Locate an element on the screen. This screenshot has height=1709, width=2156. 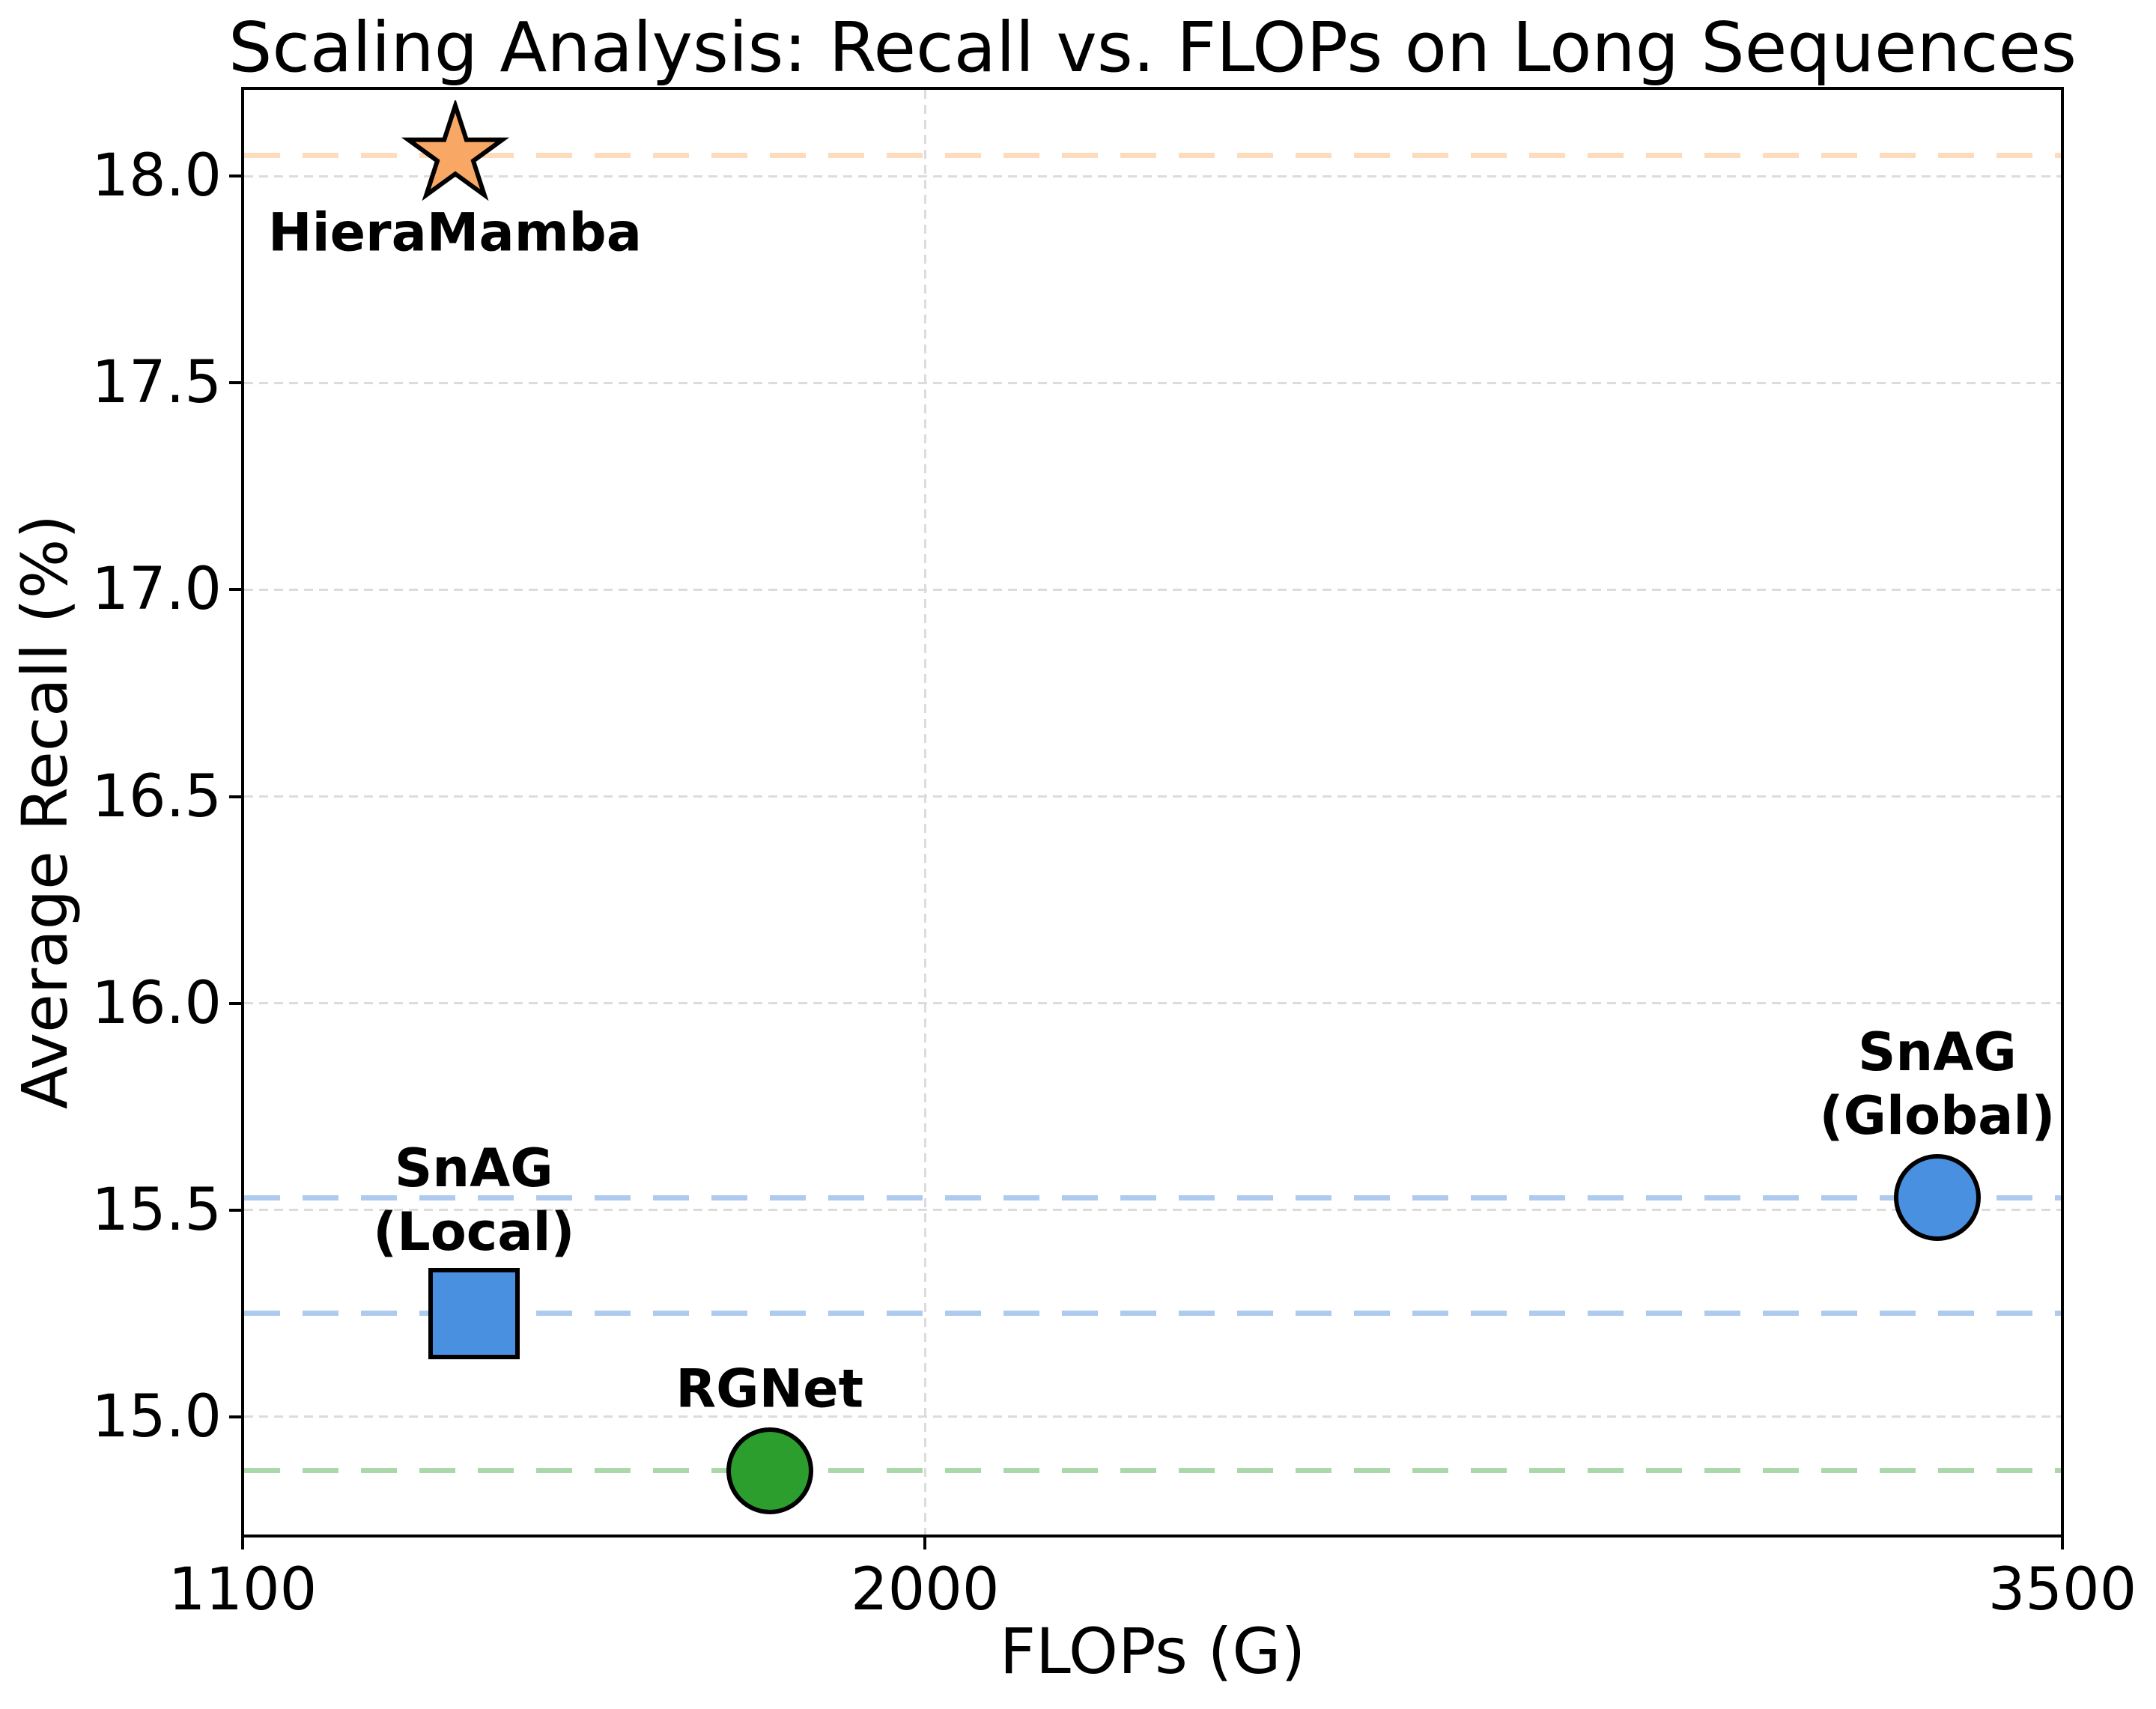
x-tick-label: 2000 is located at coordinates (925, 1590).